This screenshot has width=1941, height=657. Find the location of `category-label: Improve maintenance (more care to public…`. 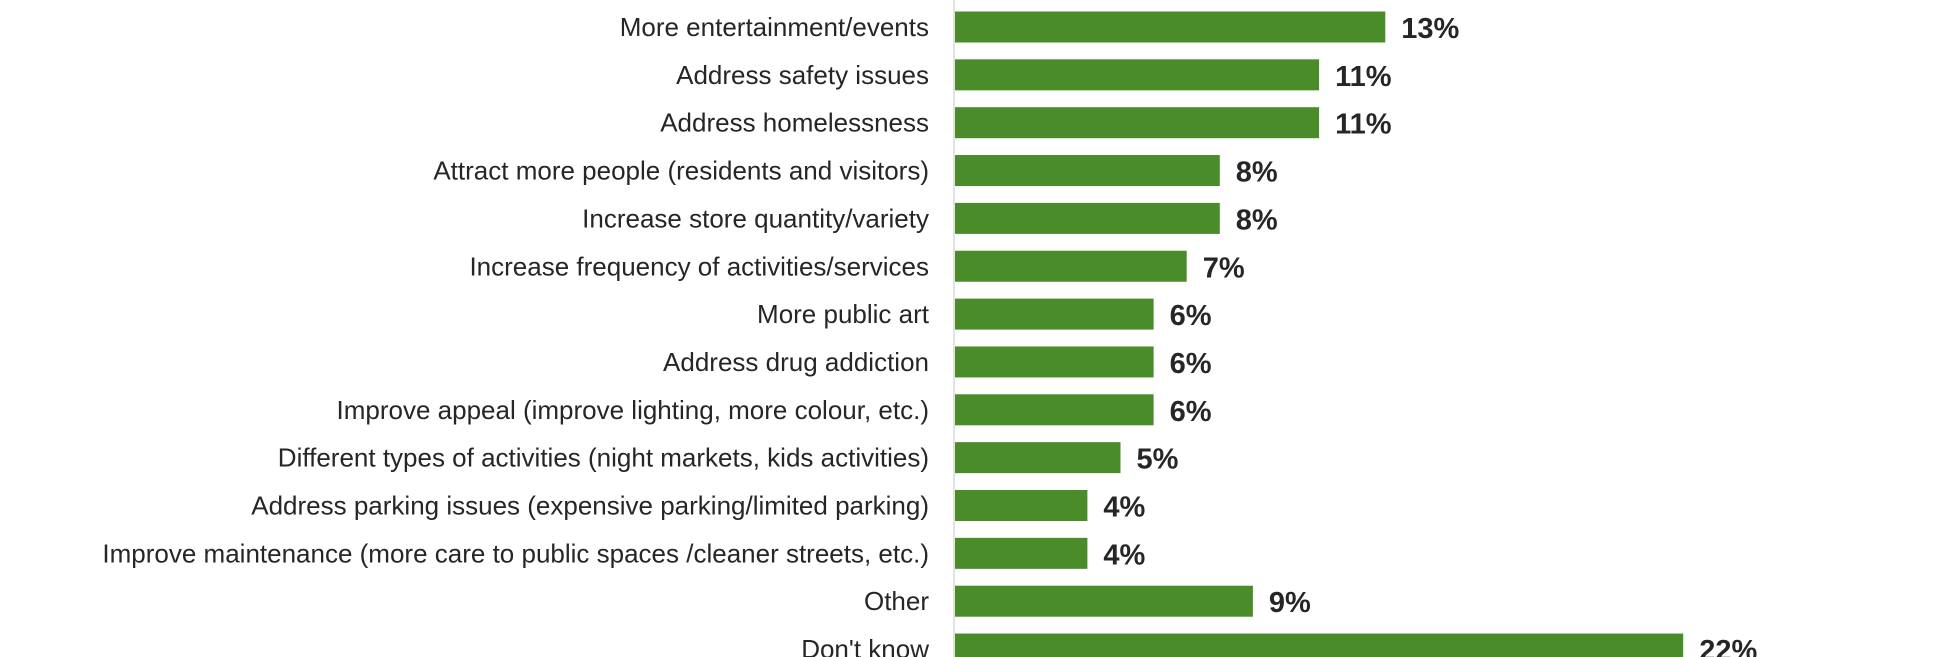

category-label: Improve maintenance (more care to public… is located at coordinates (515, 553).